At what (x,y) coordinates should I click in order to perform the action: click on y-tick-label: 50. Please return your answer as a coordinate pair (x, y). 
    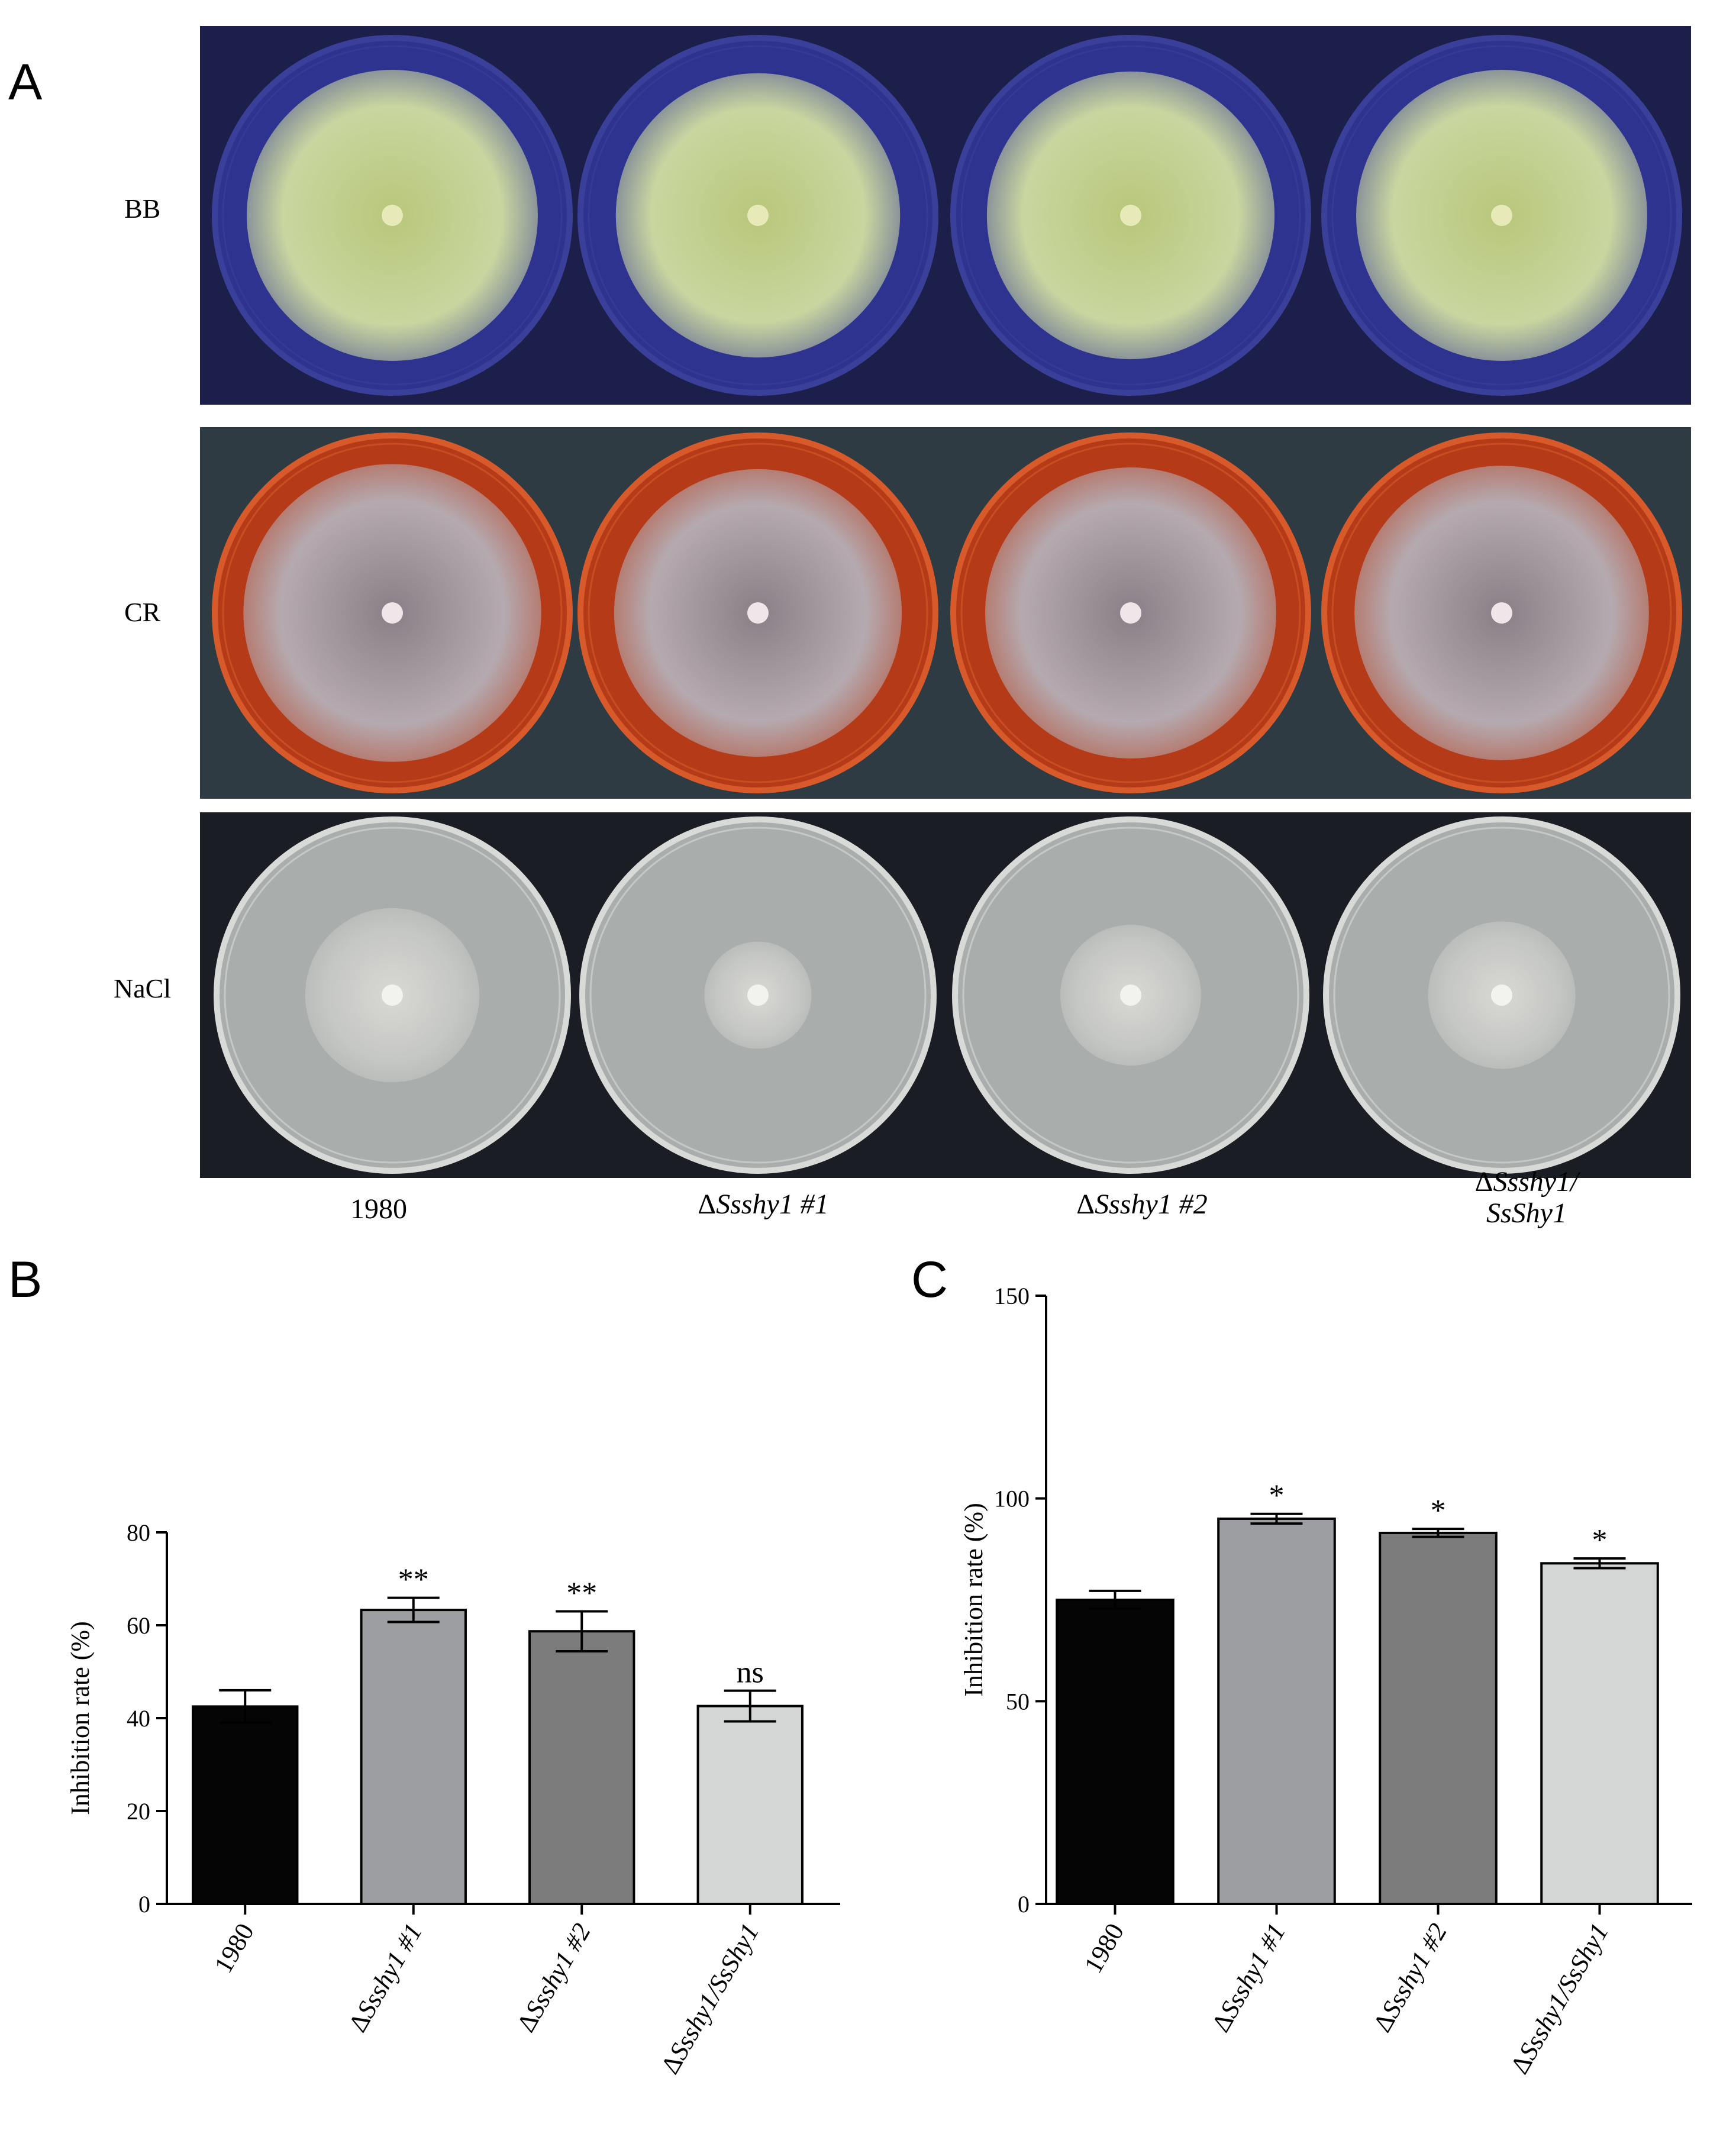
    Looking at the image, I should click on (1018, 1701).